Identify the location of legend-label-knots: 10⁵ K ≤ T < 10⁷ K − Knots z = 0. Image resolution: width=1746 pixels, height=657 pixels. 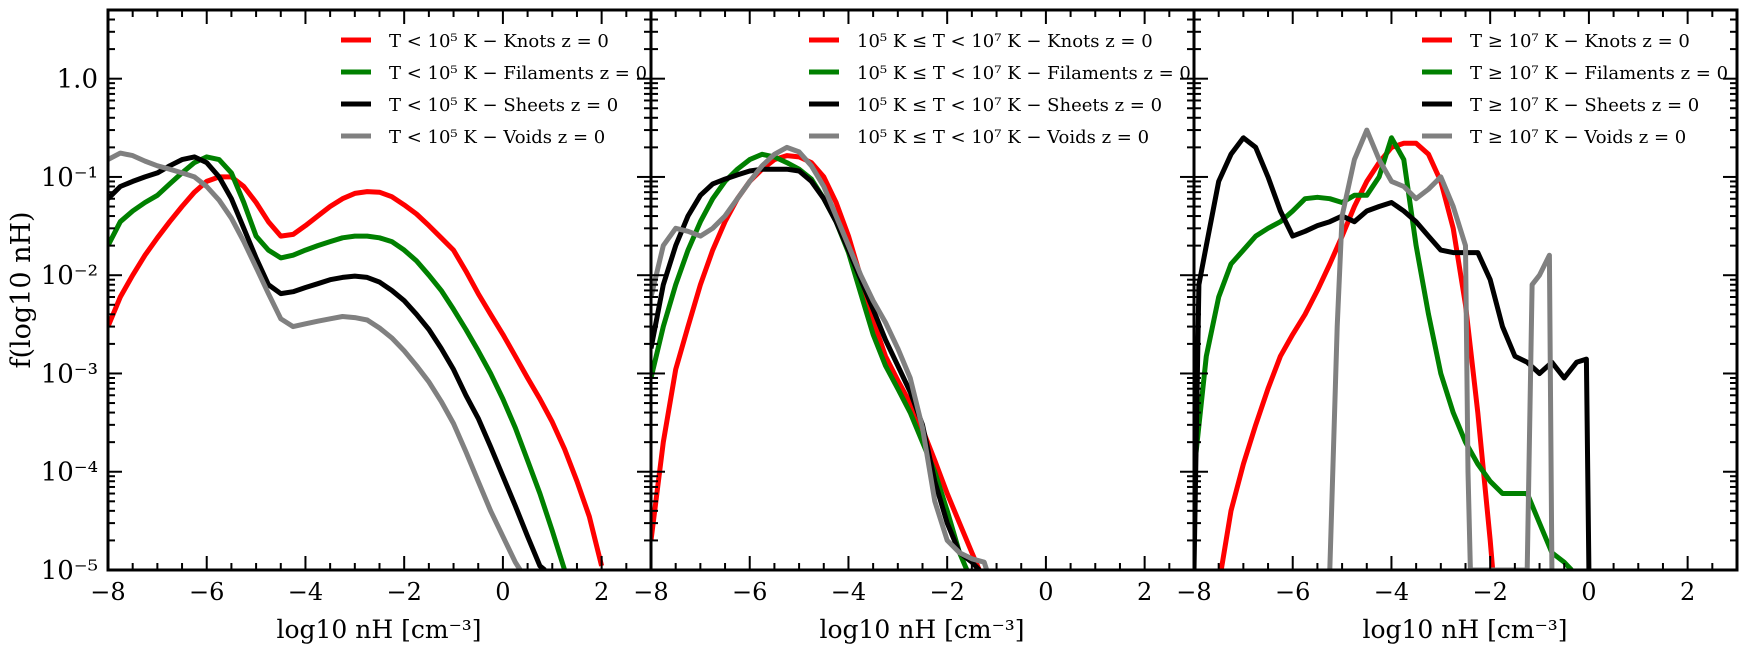
(1005, 41).